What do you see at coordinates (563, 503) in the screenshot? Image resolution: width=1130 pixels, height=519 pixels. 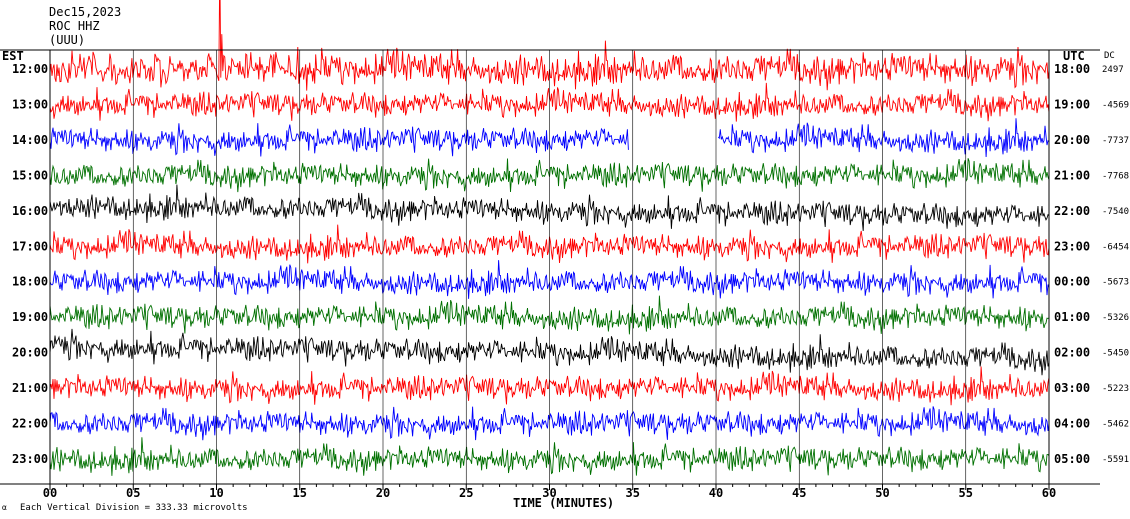 I see `x-axis-title: TIME (MINUTES)` at bounding box center [563, 503].